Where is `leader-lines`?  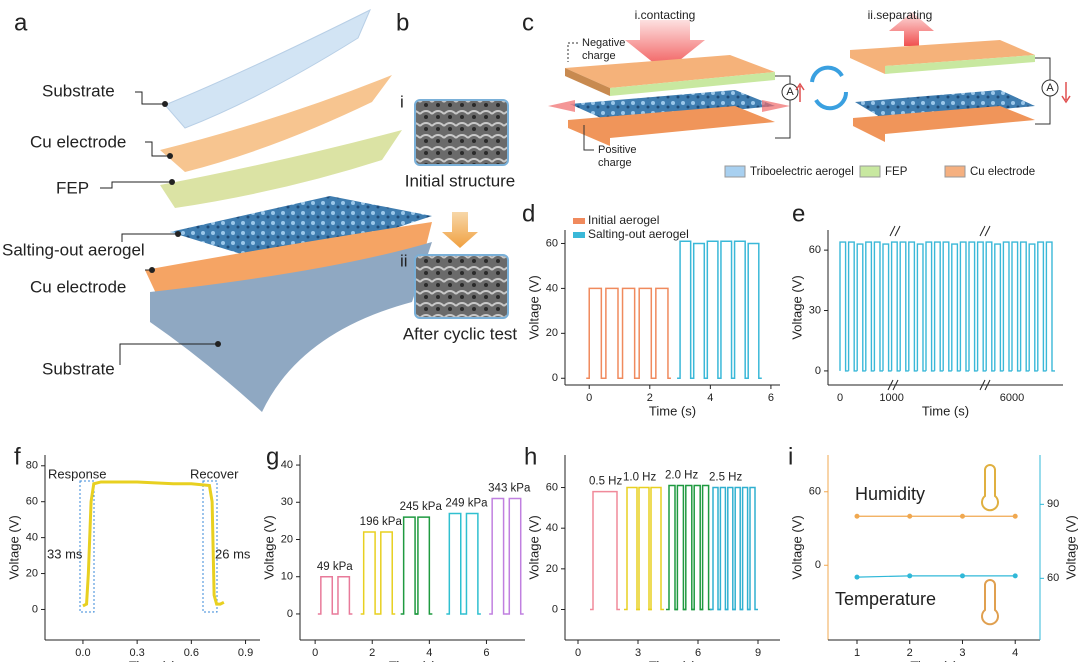
leader-lines is located at coordinates (159, 228).